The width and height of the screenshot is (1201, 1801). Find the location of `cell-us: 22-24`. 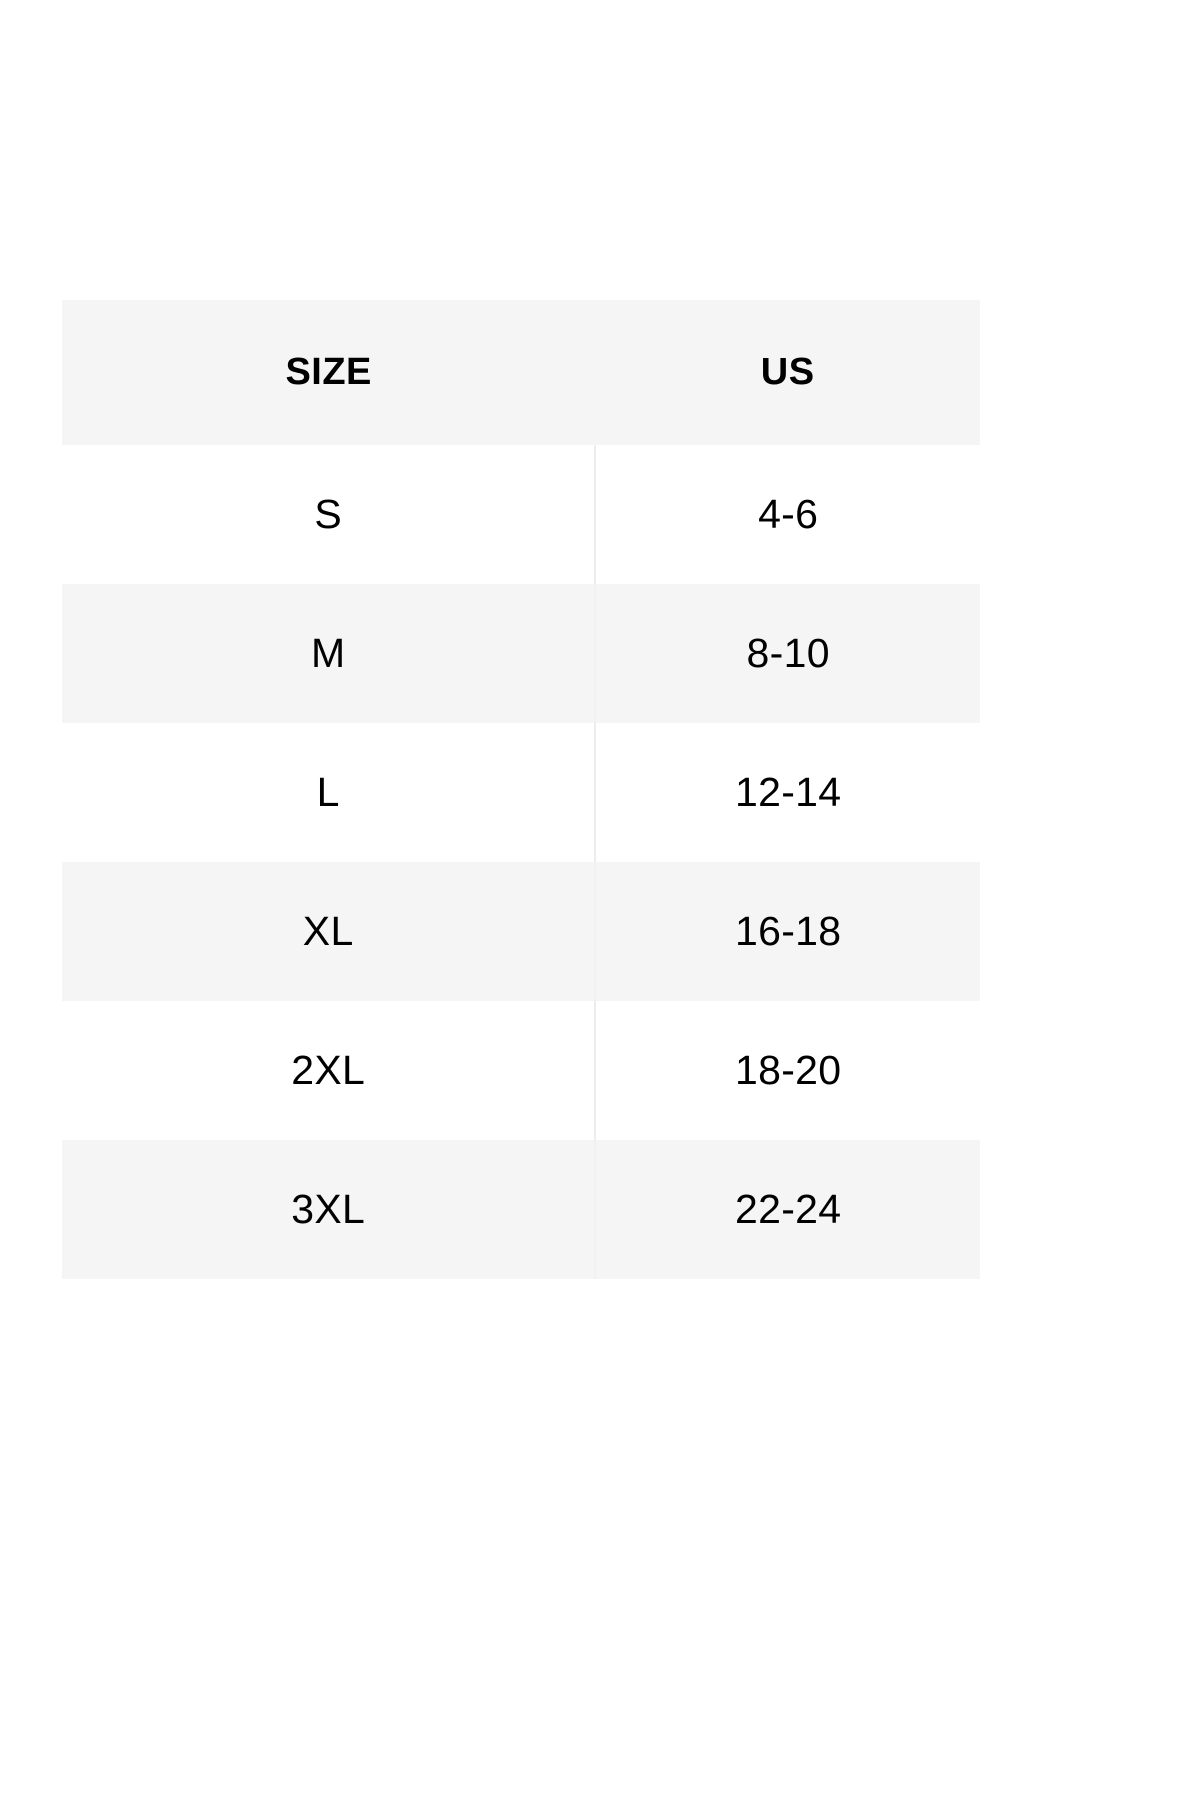

cell-us: 22-24 is located at coordinates (788, 1209).